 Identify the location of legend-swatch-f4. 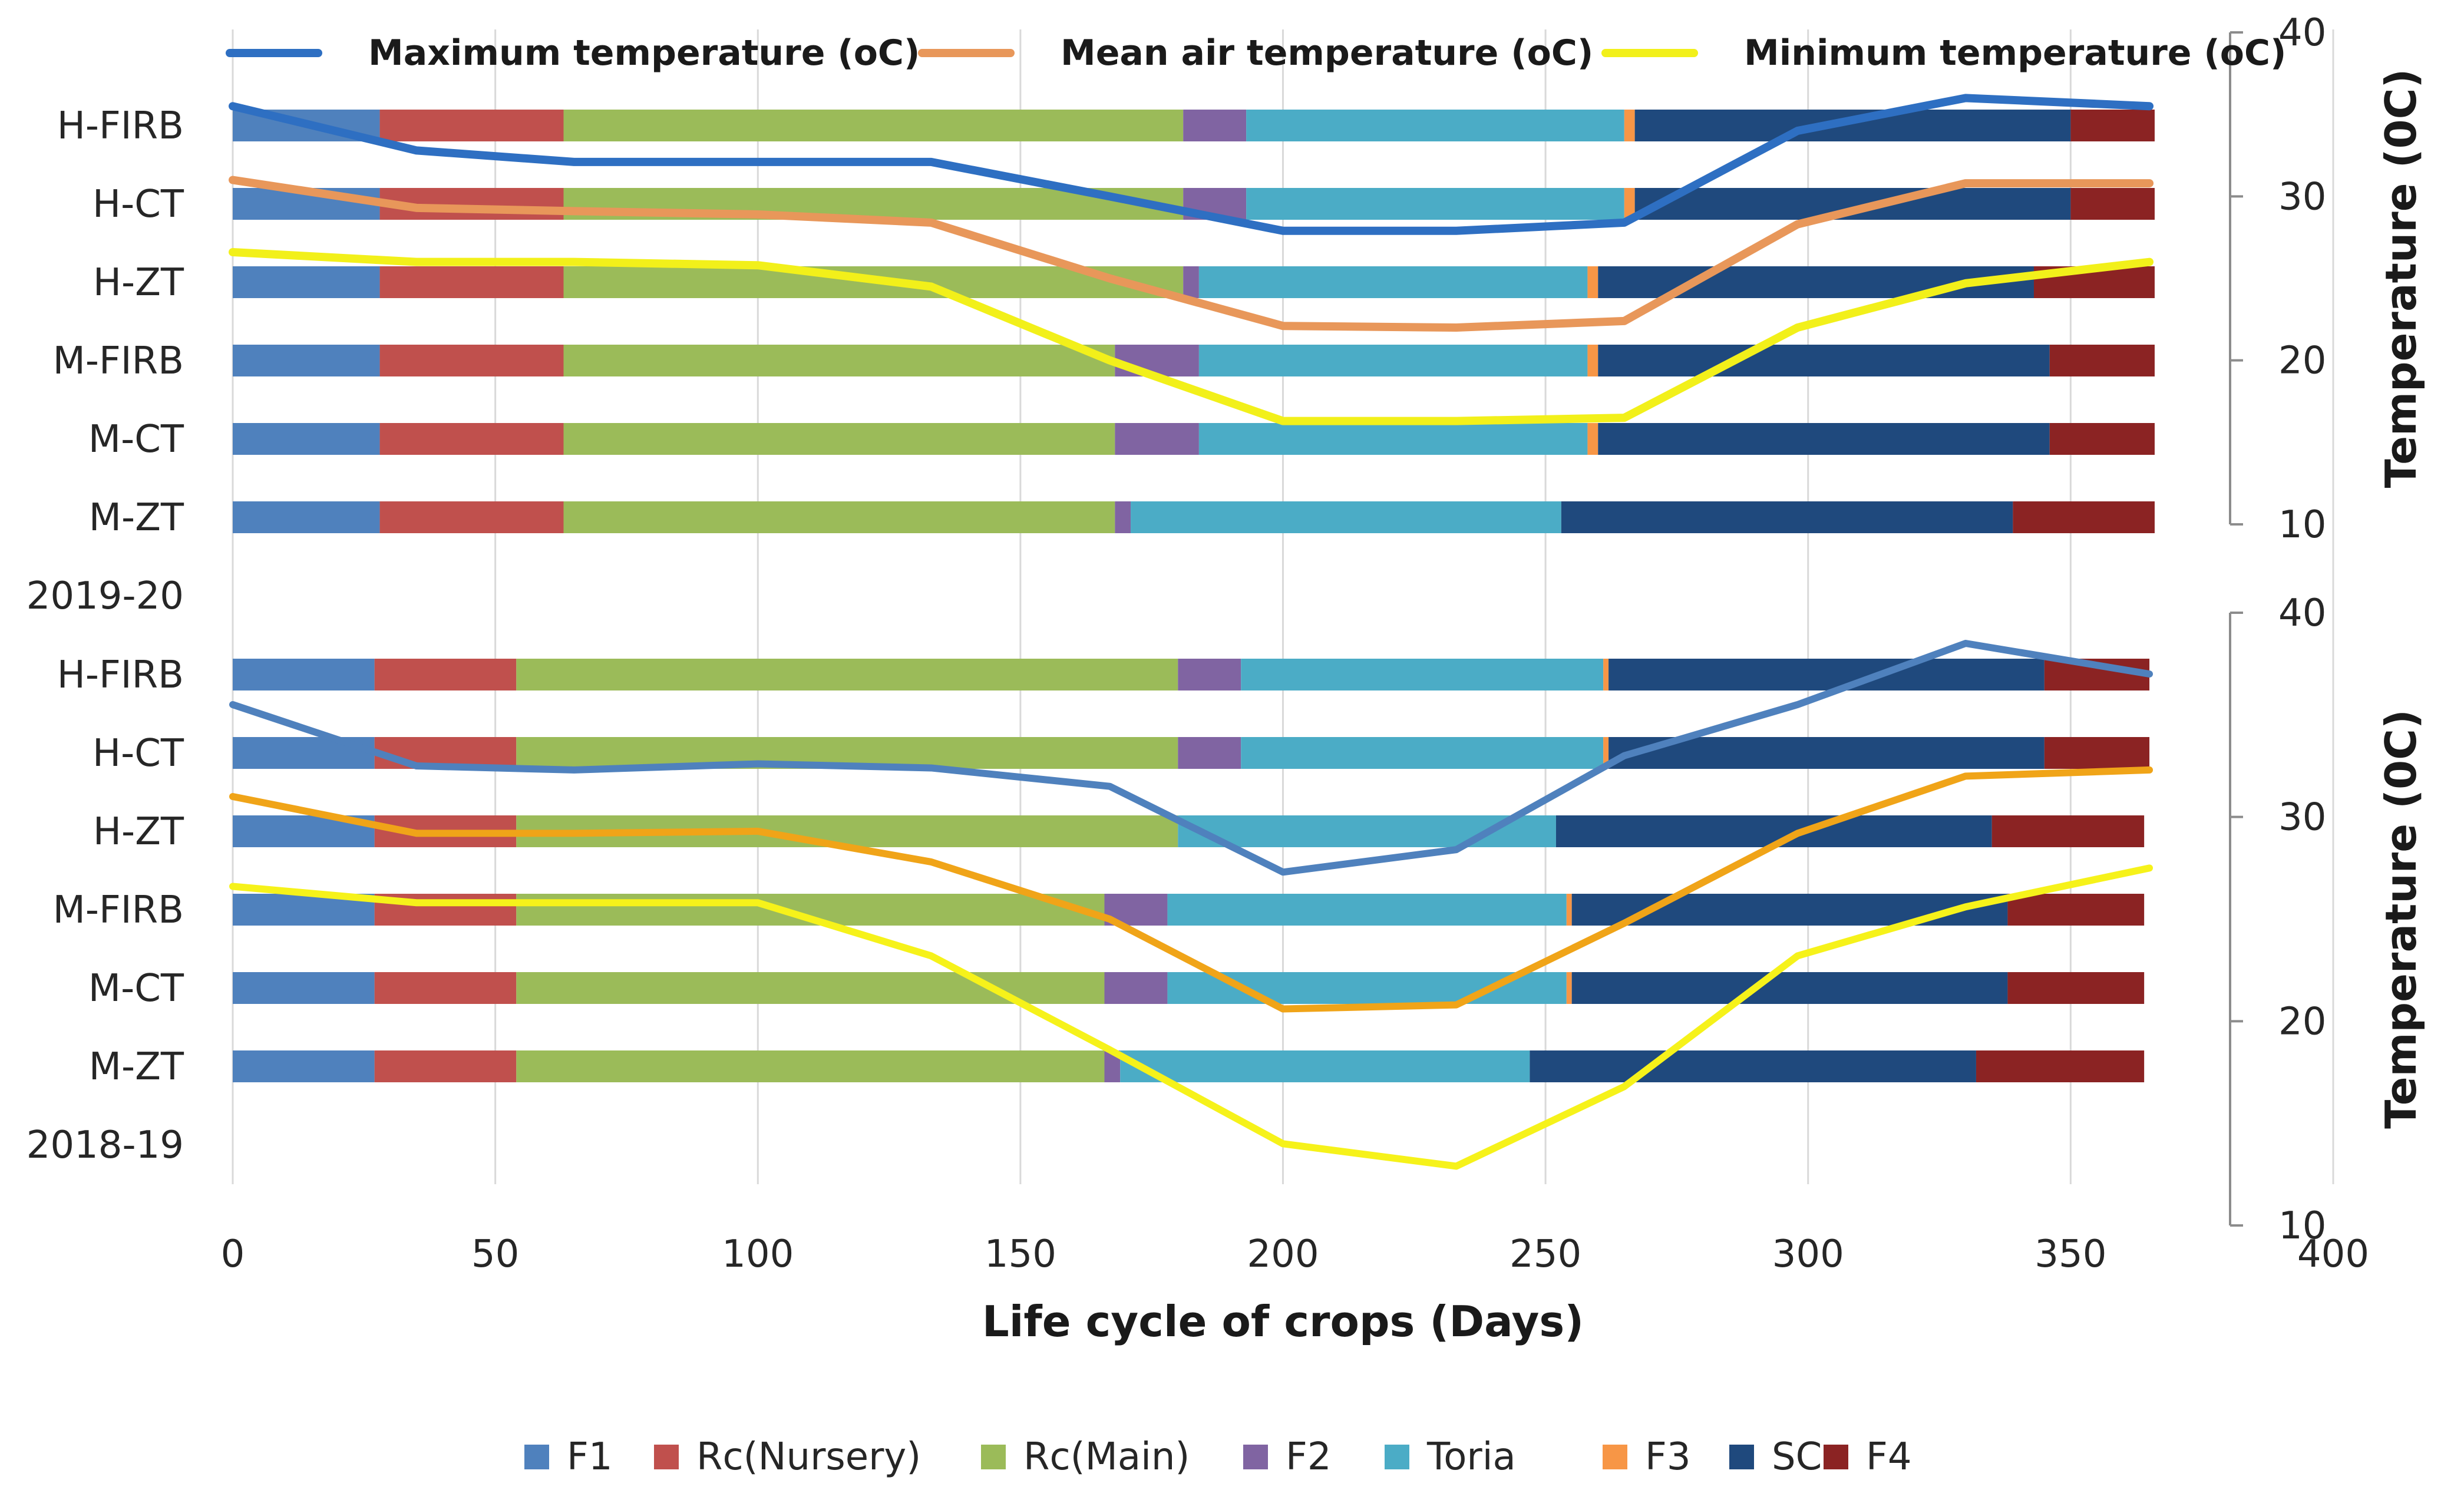
(1836, 1457).